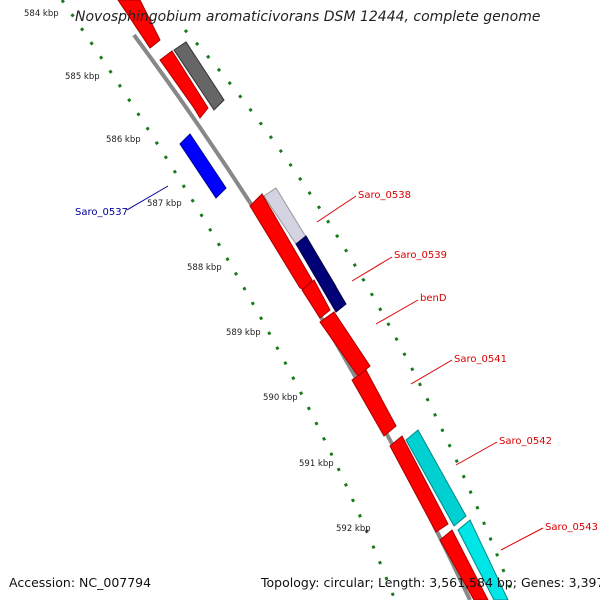  I want to click on gene-arrow-saro-0542-red, so click(374, 403).